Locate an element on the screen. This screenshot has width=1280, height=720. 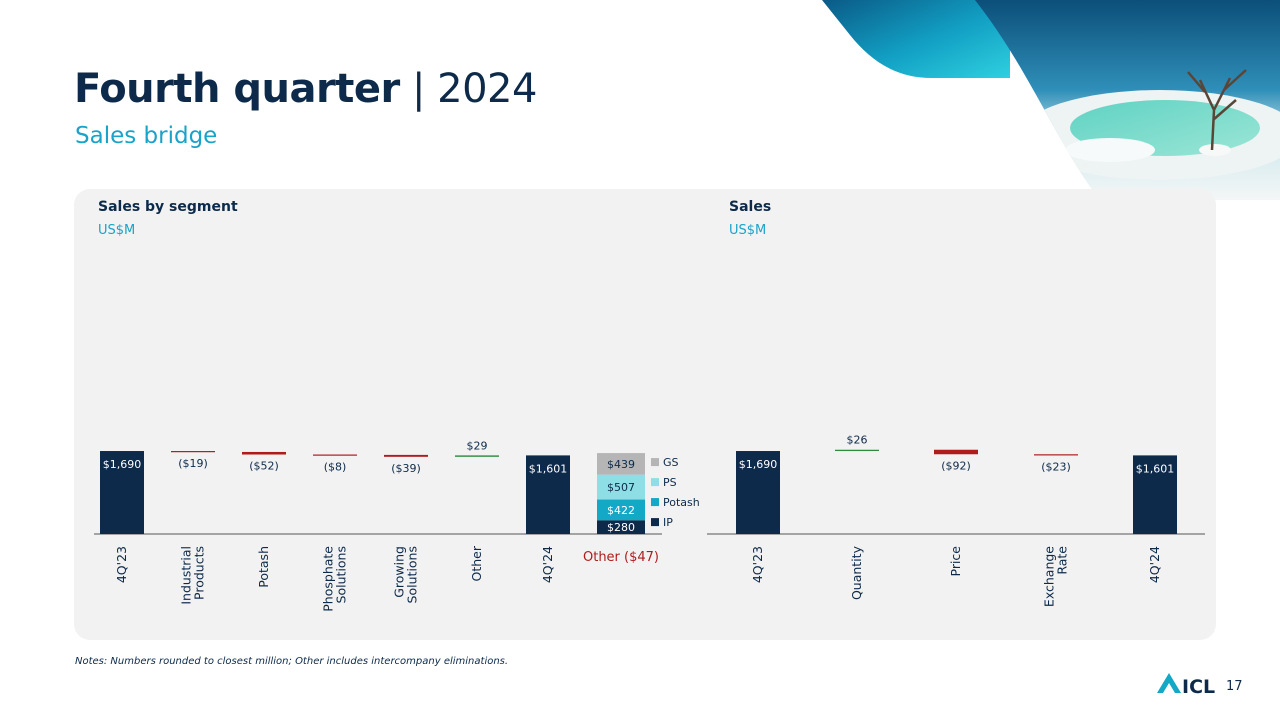
breakdown-label-ps: $507 is located at coordinates (621, 487).